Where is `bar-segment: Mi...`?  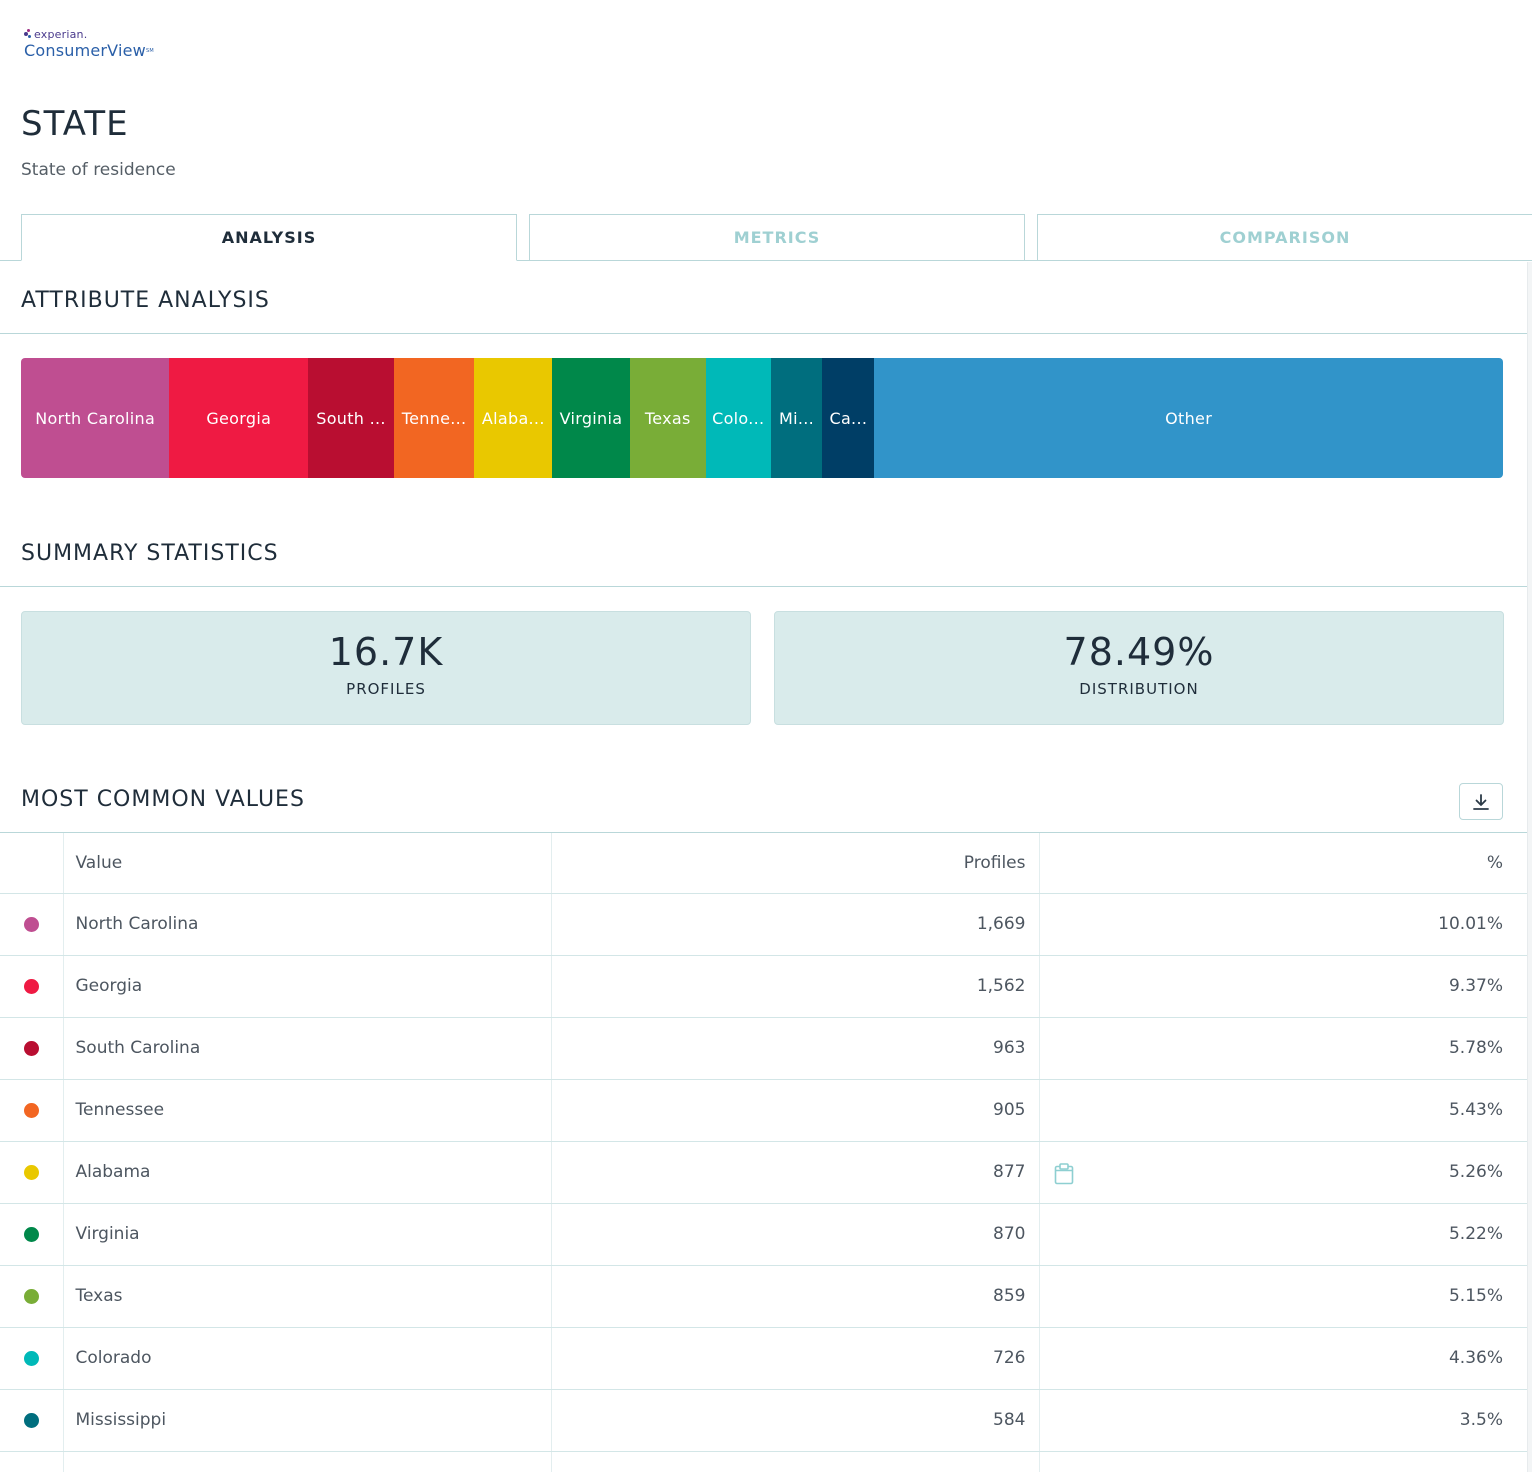
bar-segment: Mi... is located at coordinates (796, 418).